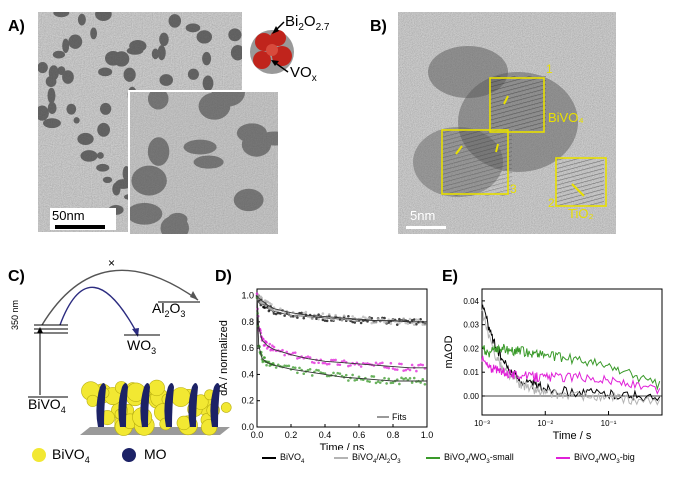 The width and height of the screenshot is (679, 481). What do you see at coordinates (507, 123) in the screenshot?
I see `tem-texture-b` at bounding box center [507, 123].